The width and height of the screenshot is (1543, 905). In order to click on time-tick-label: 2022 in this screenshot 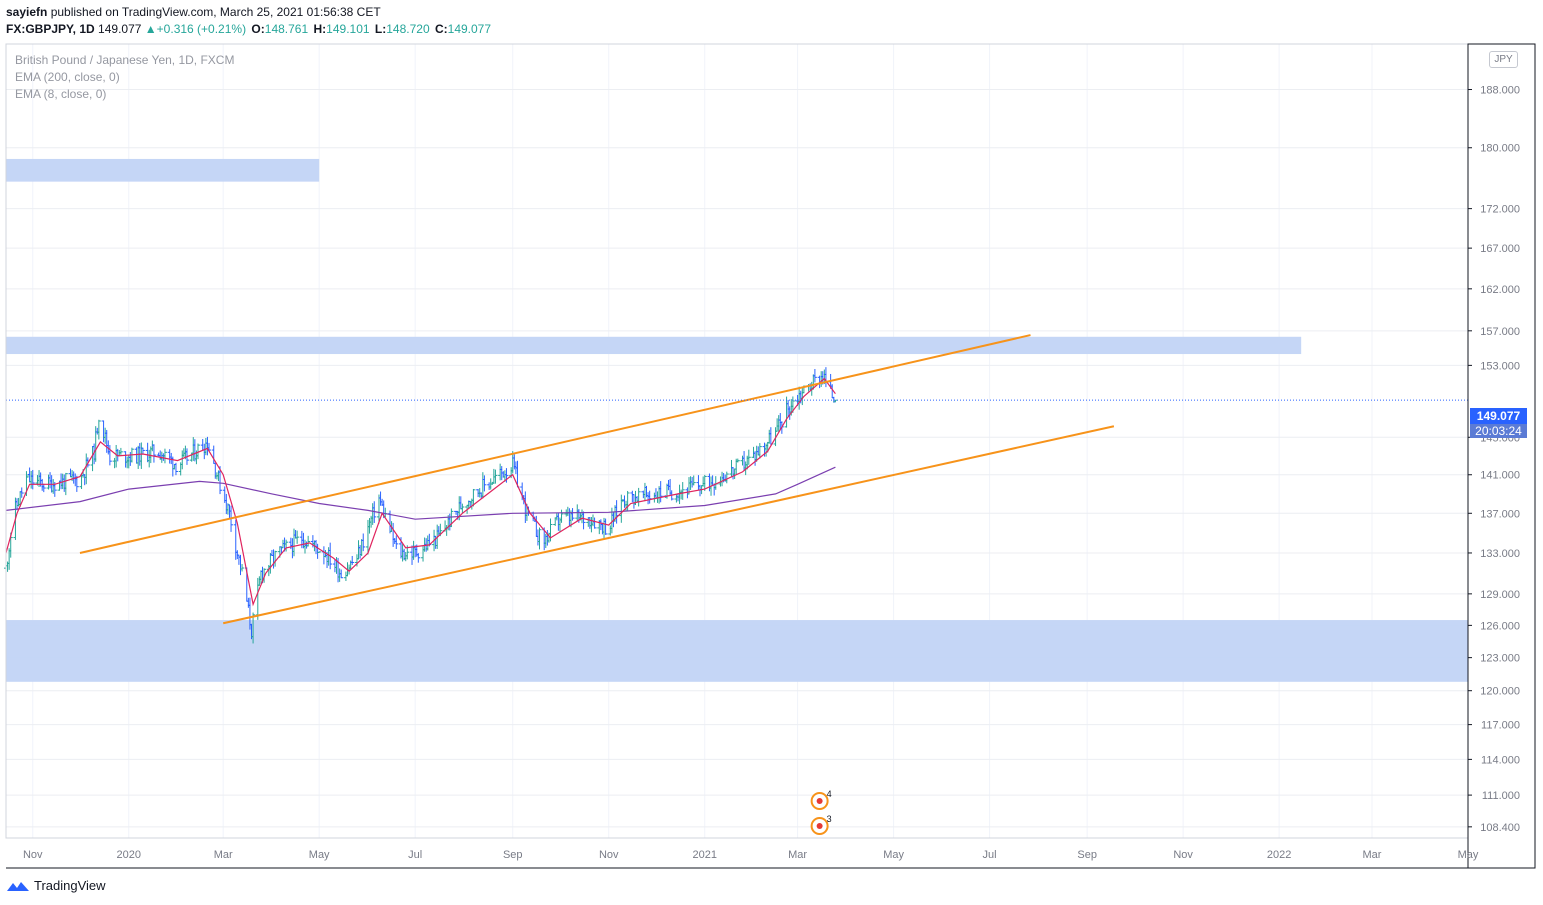, I will do `click(1279, 855)`.